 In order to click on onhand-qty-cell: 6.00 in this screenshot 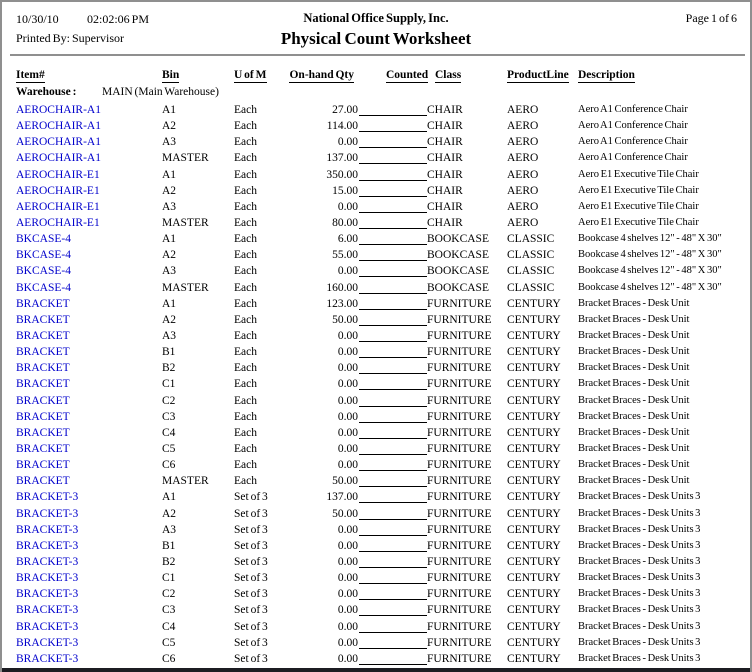, I will do `click(347, 239)`.